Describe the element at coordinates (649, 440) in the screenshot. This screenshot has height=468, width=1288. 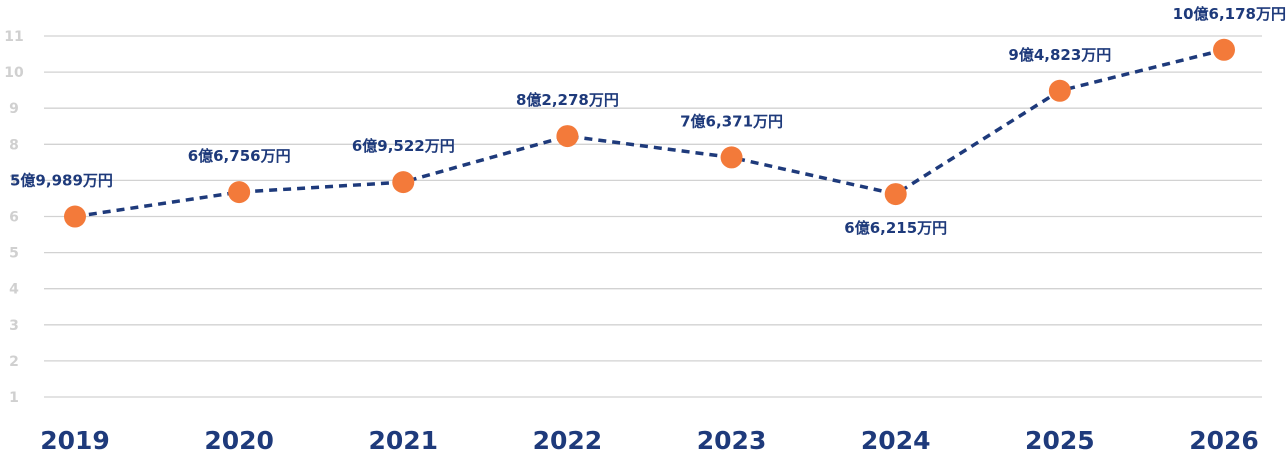
I see `x-axis-ticks: 2019 2020 2021 2022 2023 2024 2025 2026` at that location.